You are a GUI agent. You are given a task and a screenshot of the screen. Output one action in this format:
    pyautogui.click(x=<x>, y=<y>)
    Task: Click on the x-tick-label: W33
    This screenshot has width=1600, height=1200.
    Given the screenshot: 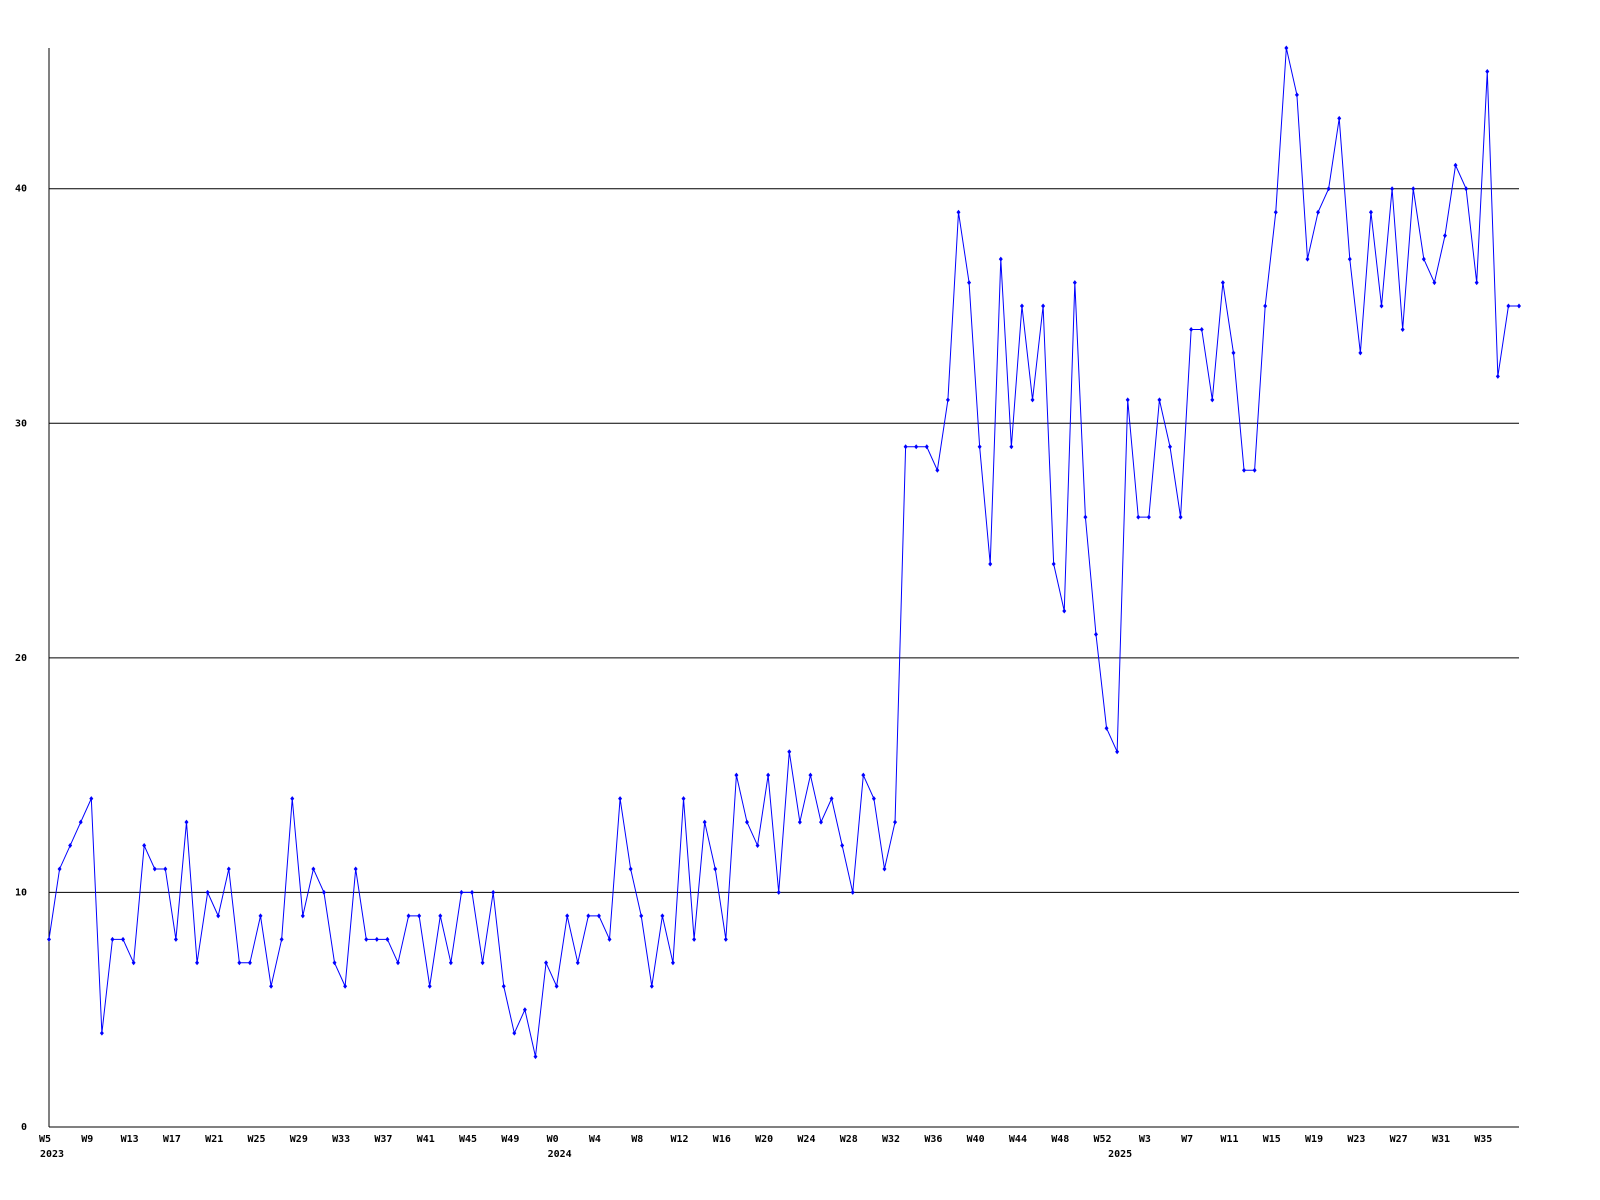 What is the action you would take?
    pyautogui.click(x=341, y=1139)
    